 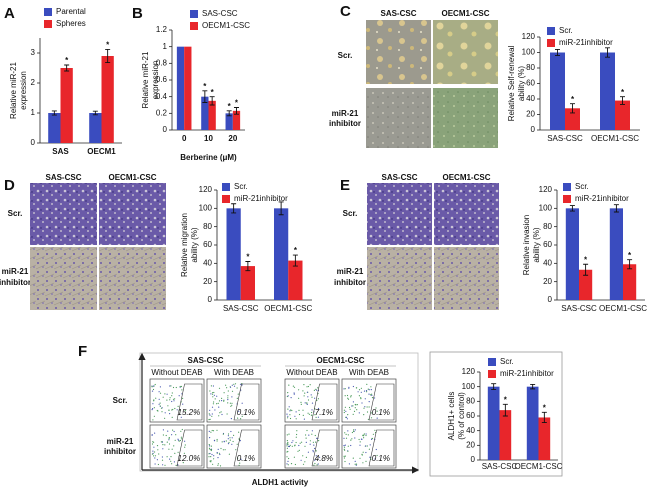 What do you see at coordinates (547, 281) in the screenshot?
I see `y-tick-label: 20` at bounding box center [547, 281].